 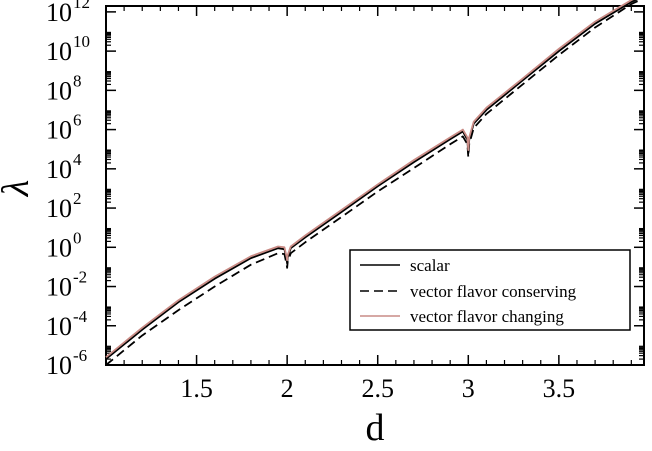 I want to click on y-tick-exponent: -4, so click(x=80, y=316).